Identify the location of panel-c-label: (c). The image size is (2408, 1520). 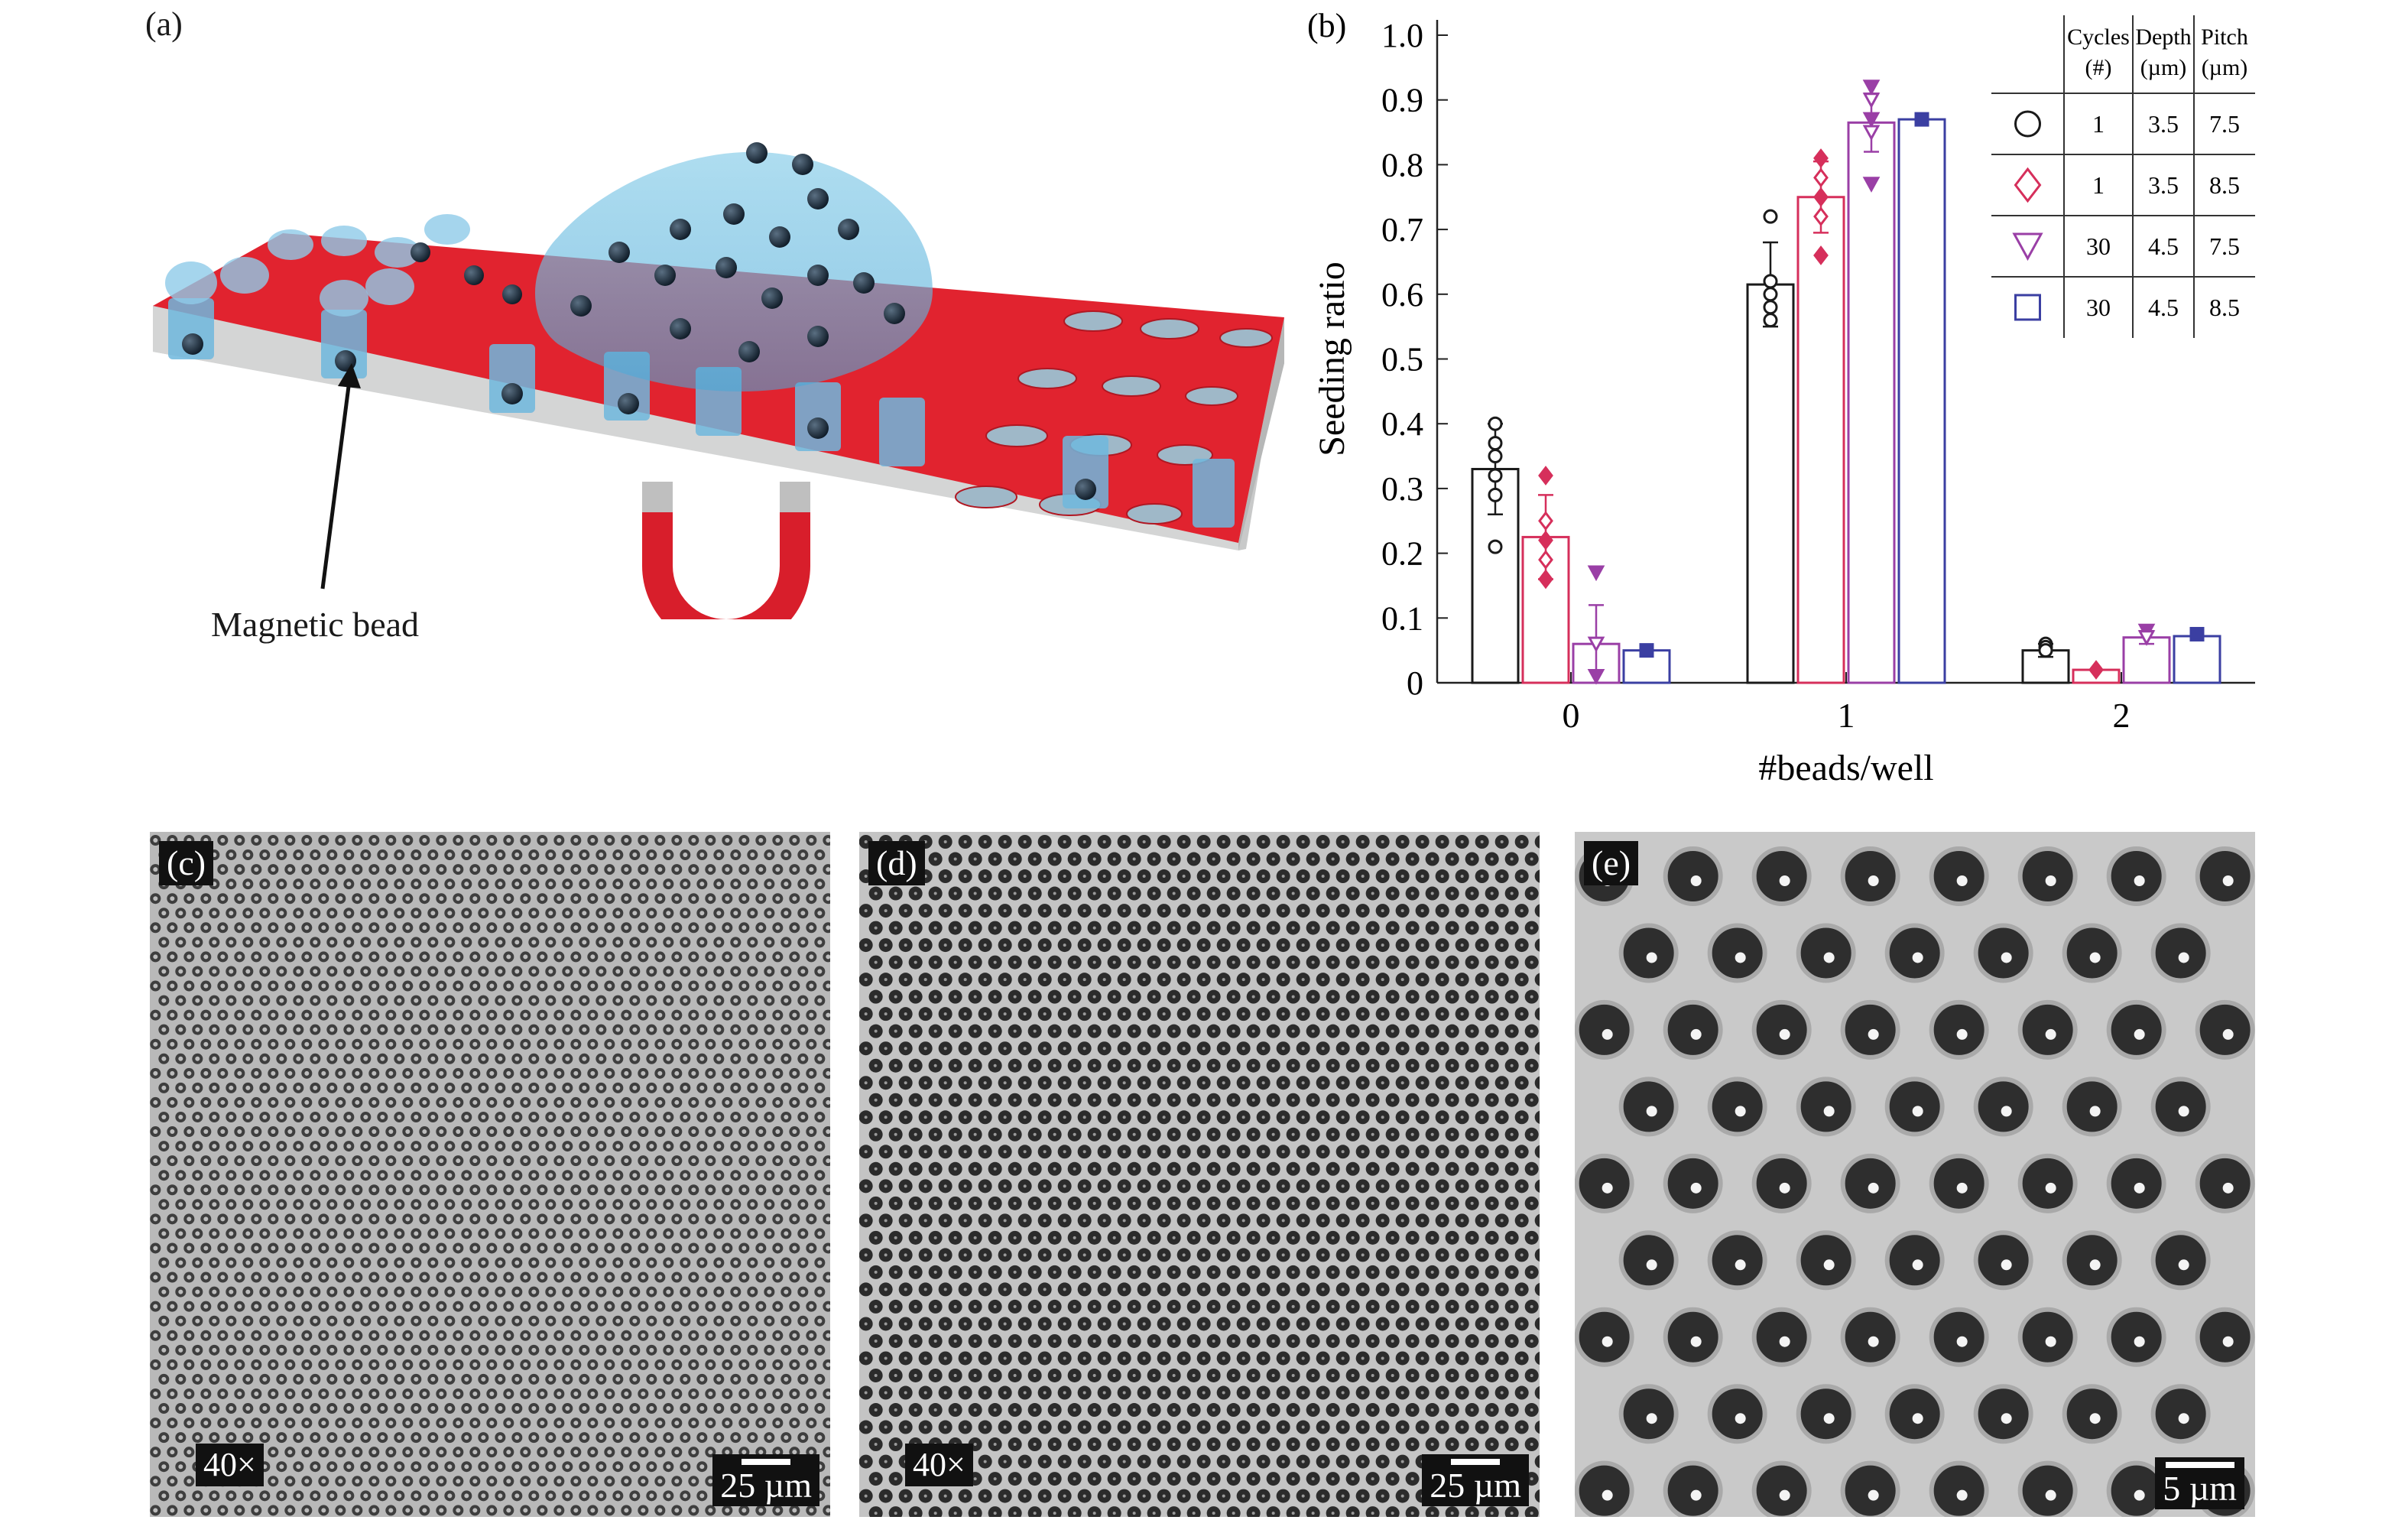
(187, 863).